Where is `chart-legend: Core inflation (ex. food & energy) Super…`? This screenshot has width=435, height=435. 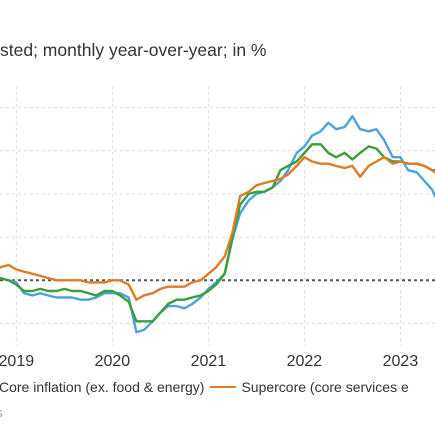
chart-legend: Core inflation (ex. food & energy) Super… is located at coordinates (204, 387).